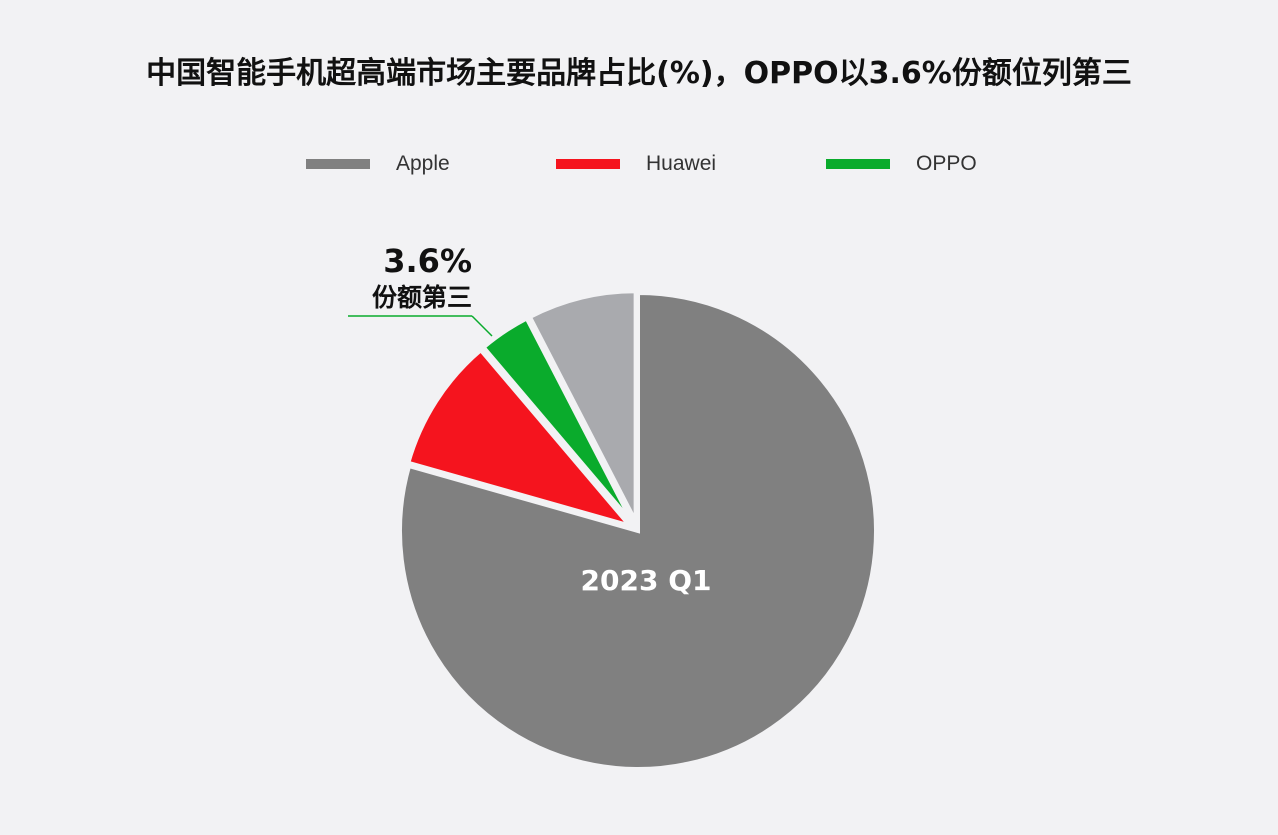 The height and width of the screenshot is (835, 1278). Describe the element at coordinates (482, 326) in the screenshot. I see `annotation-leader-line-diagonal` at that location.